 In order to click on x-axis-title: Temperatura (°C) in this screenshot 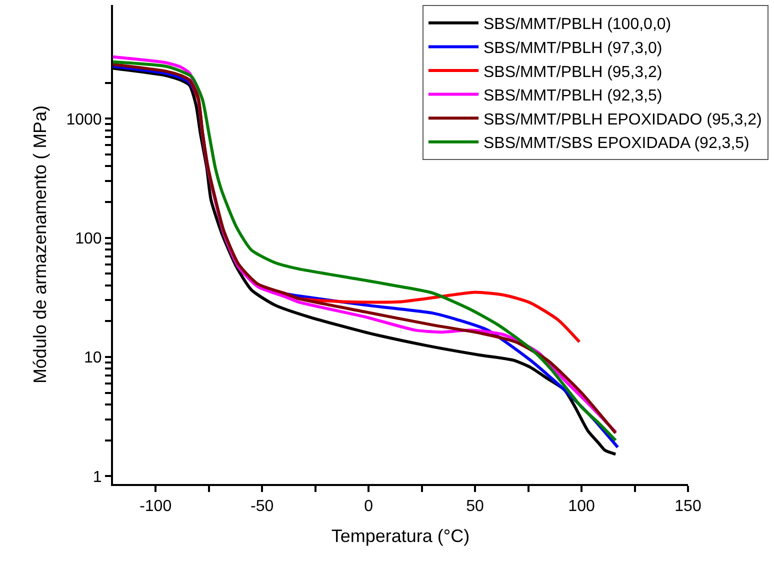, I will do `click(400, 536)`.